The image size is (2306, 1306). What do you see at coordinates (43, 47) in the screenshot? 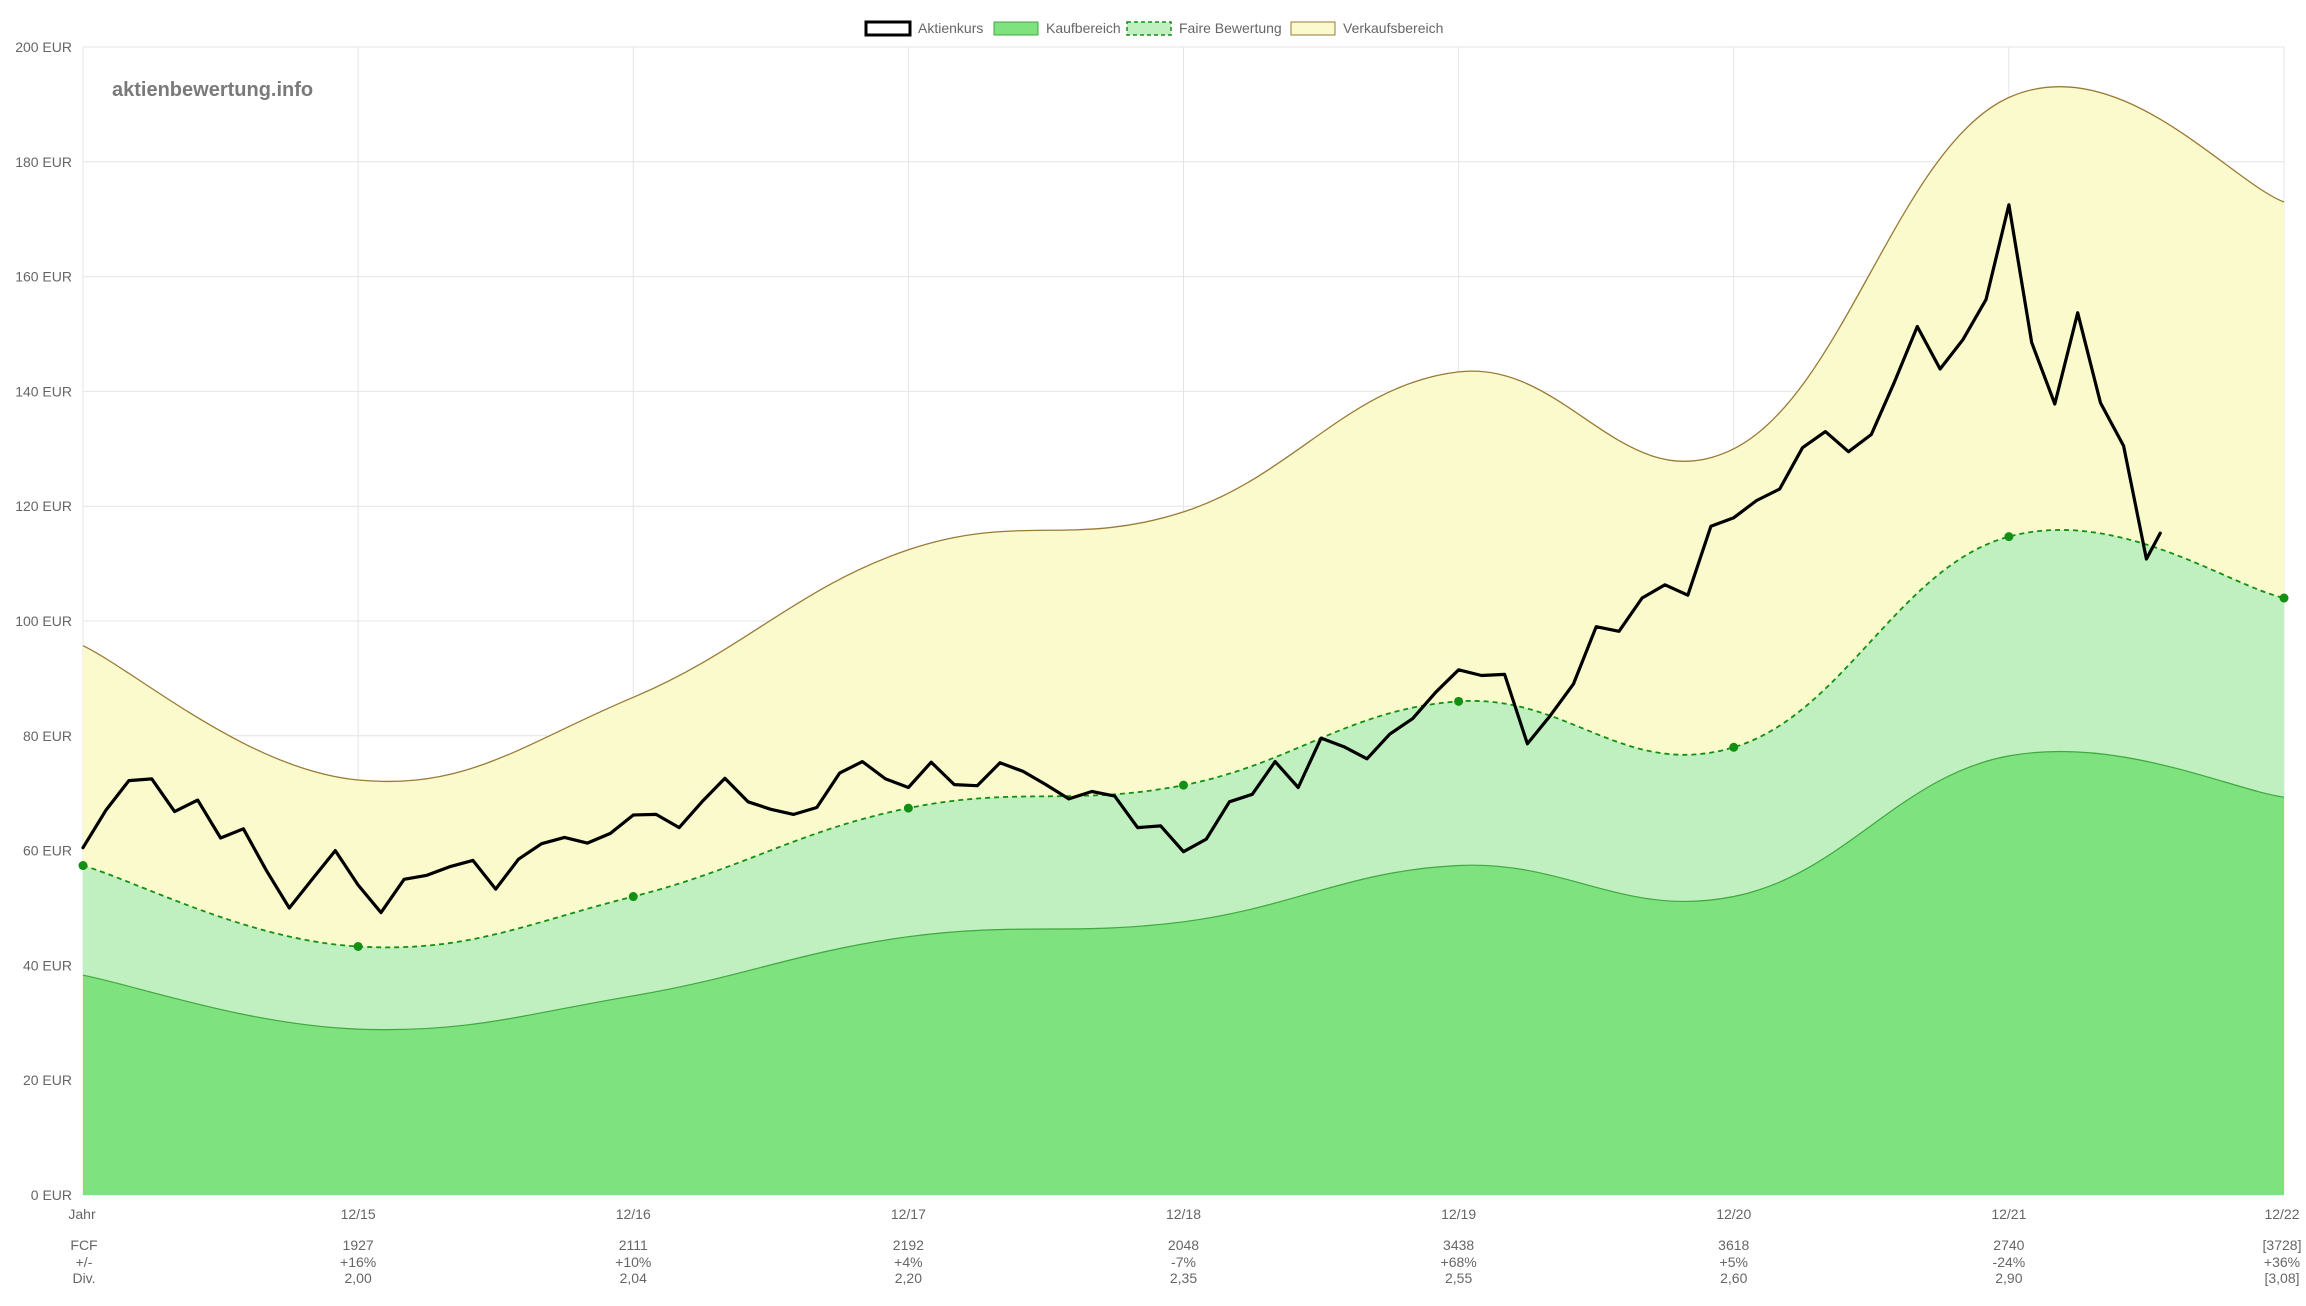
I see `y-tick-label: 200 EUR` at bounding box center [43, 47].